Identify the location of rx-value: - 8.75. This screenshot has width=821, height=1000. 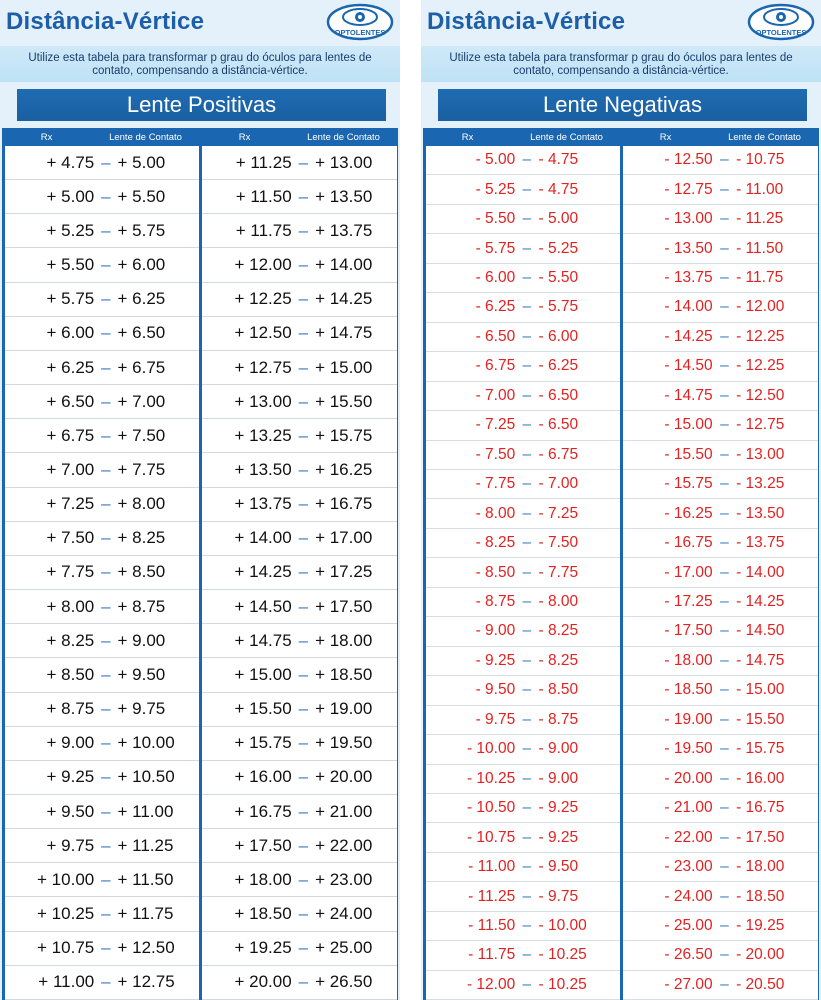
(495, 602).